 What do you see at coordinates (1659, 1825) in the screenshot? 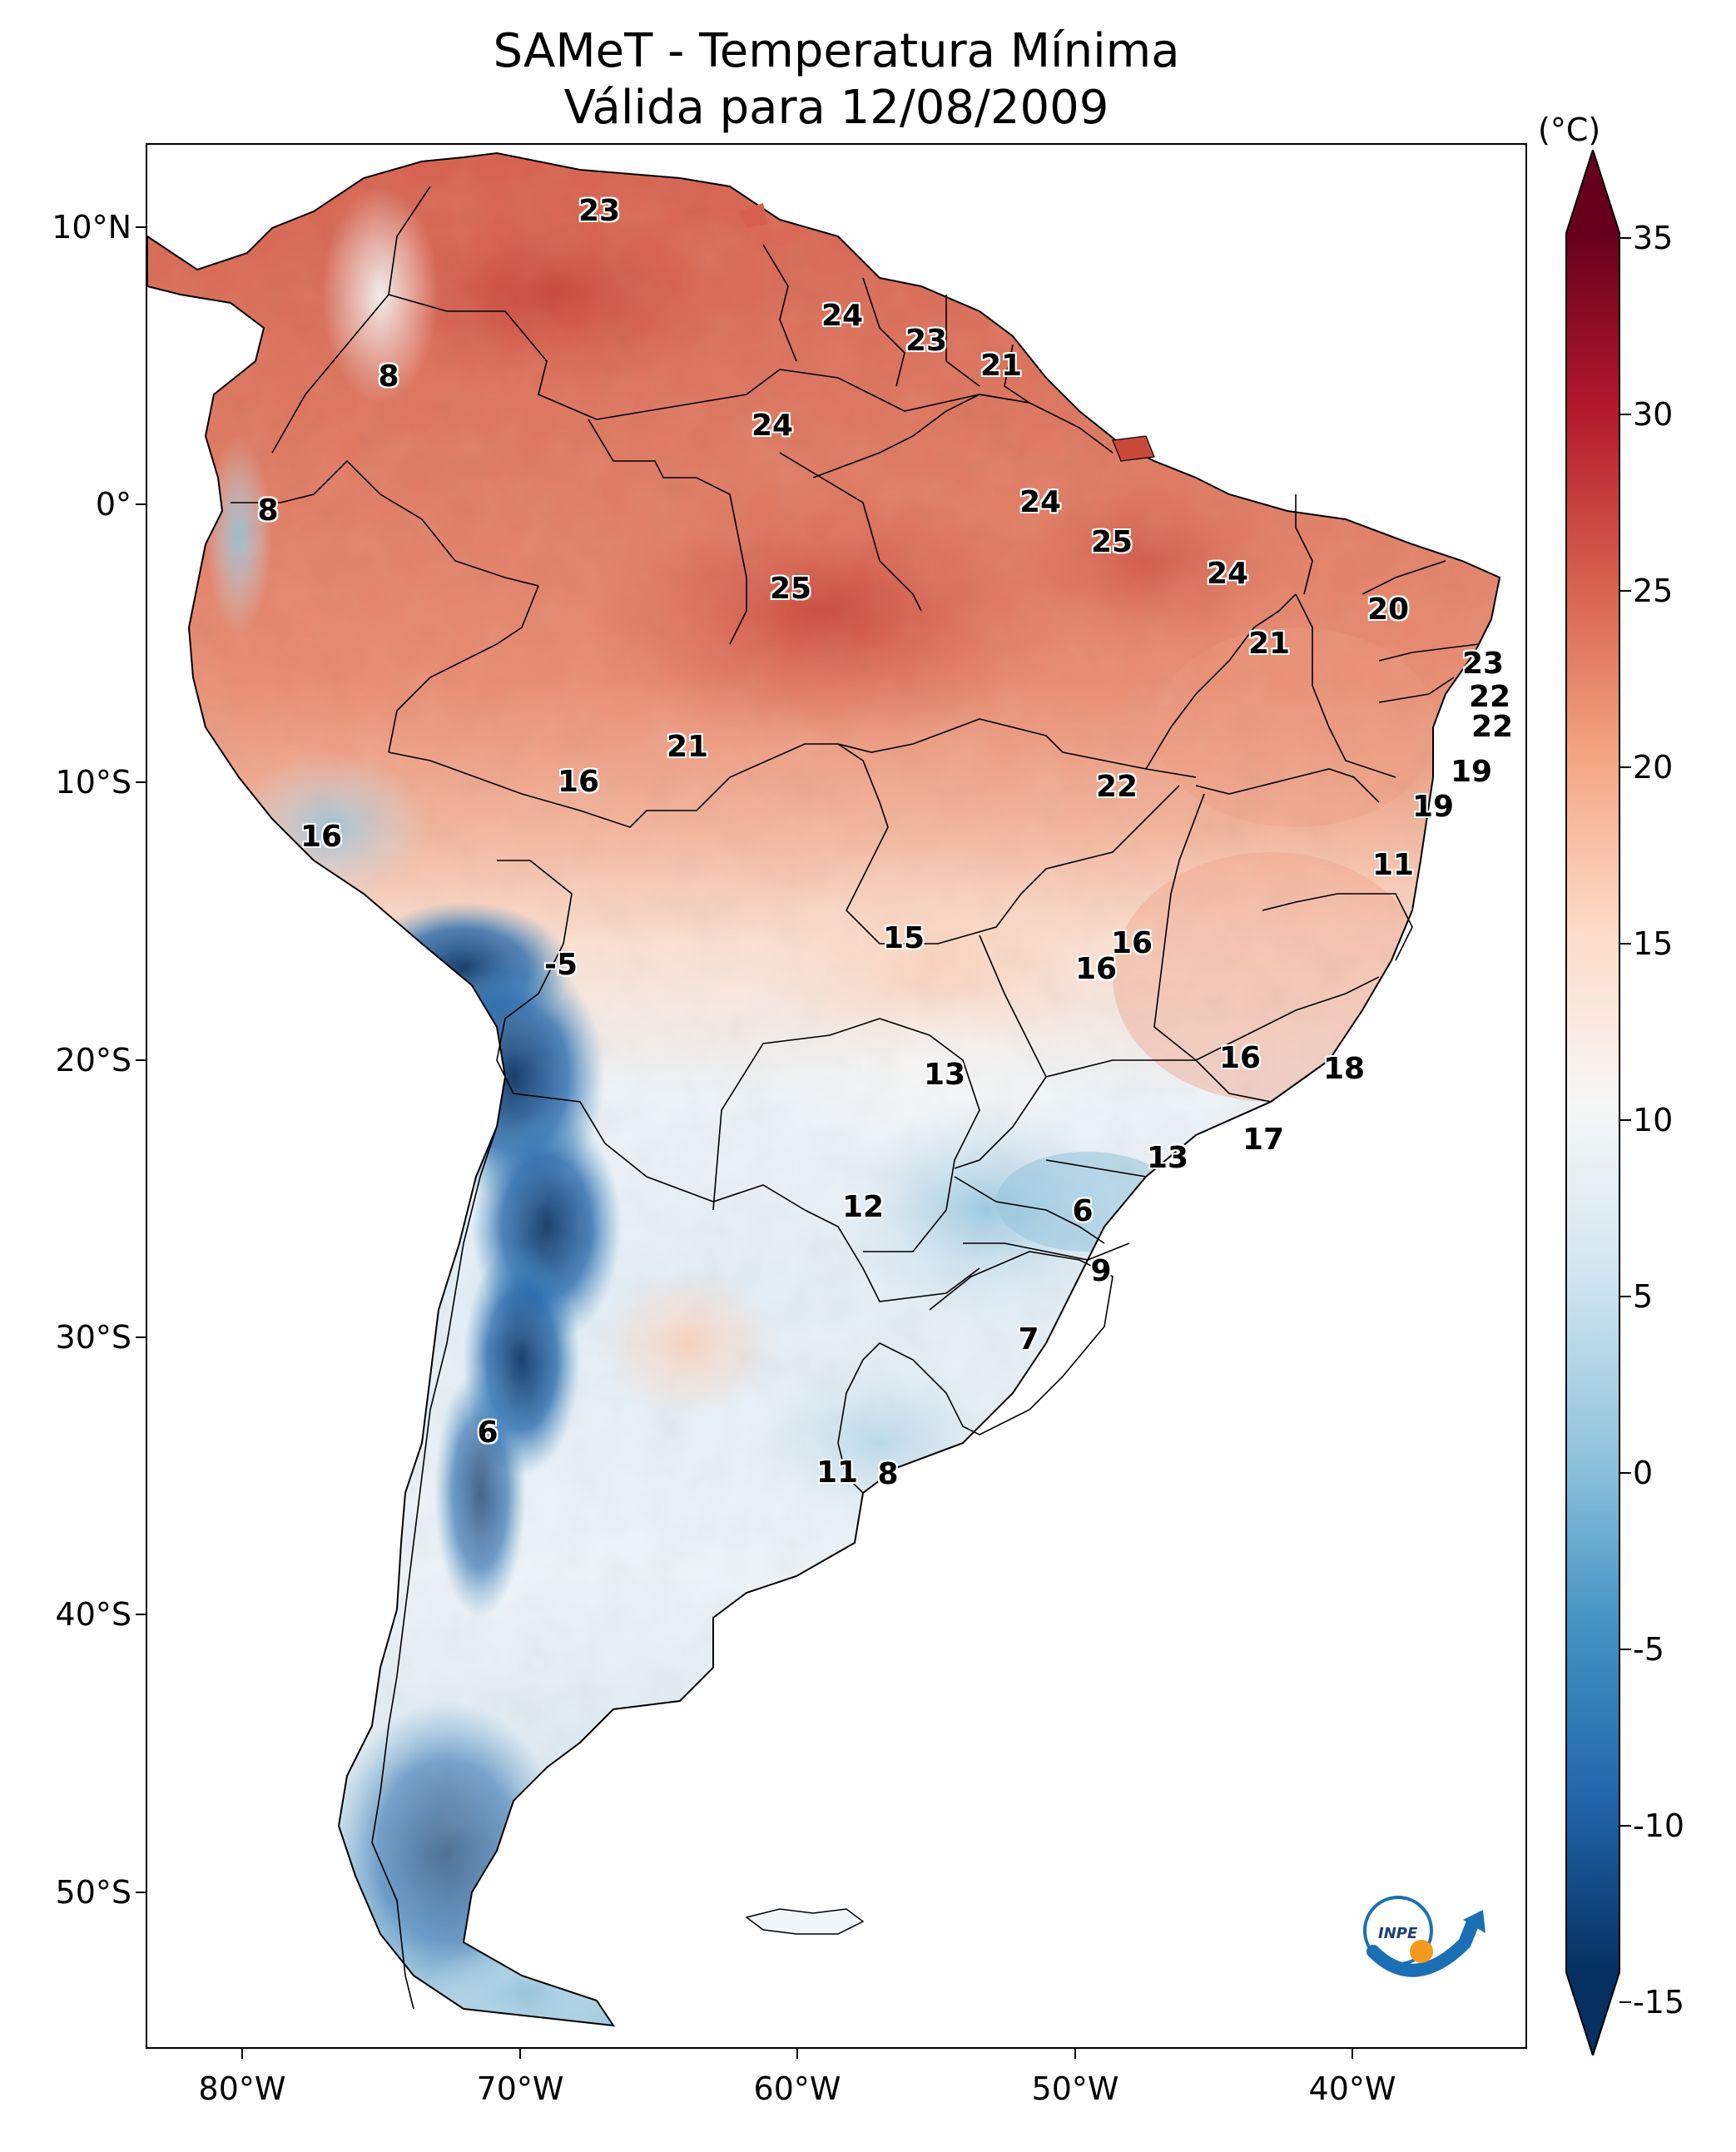
I see `colorbar-label: -10` at bounding box center [1659, 1825].